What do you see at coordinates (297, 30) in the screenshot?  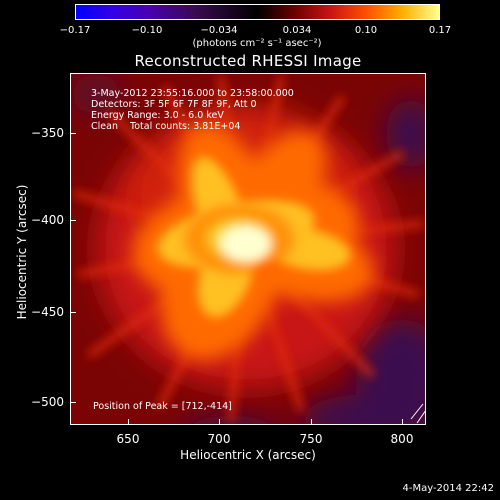 I see `colorbar-tick-label: 0.034` at bounding box center [297, 30].